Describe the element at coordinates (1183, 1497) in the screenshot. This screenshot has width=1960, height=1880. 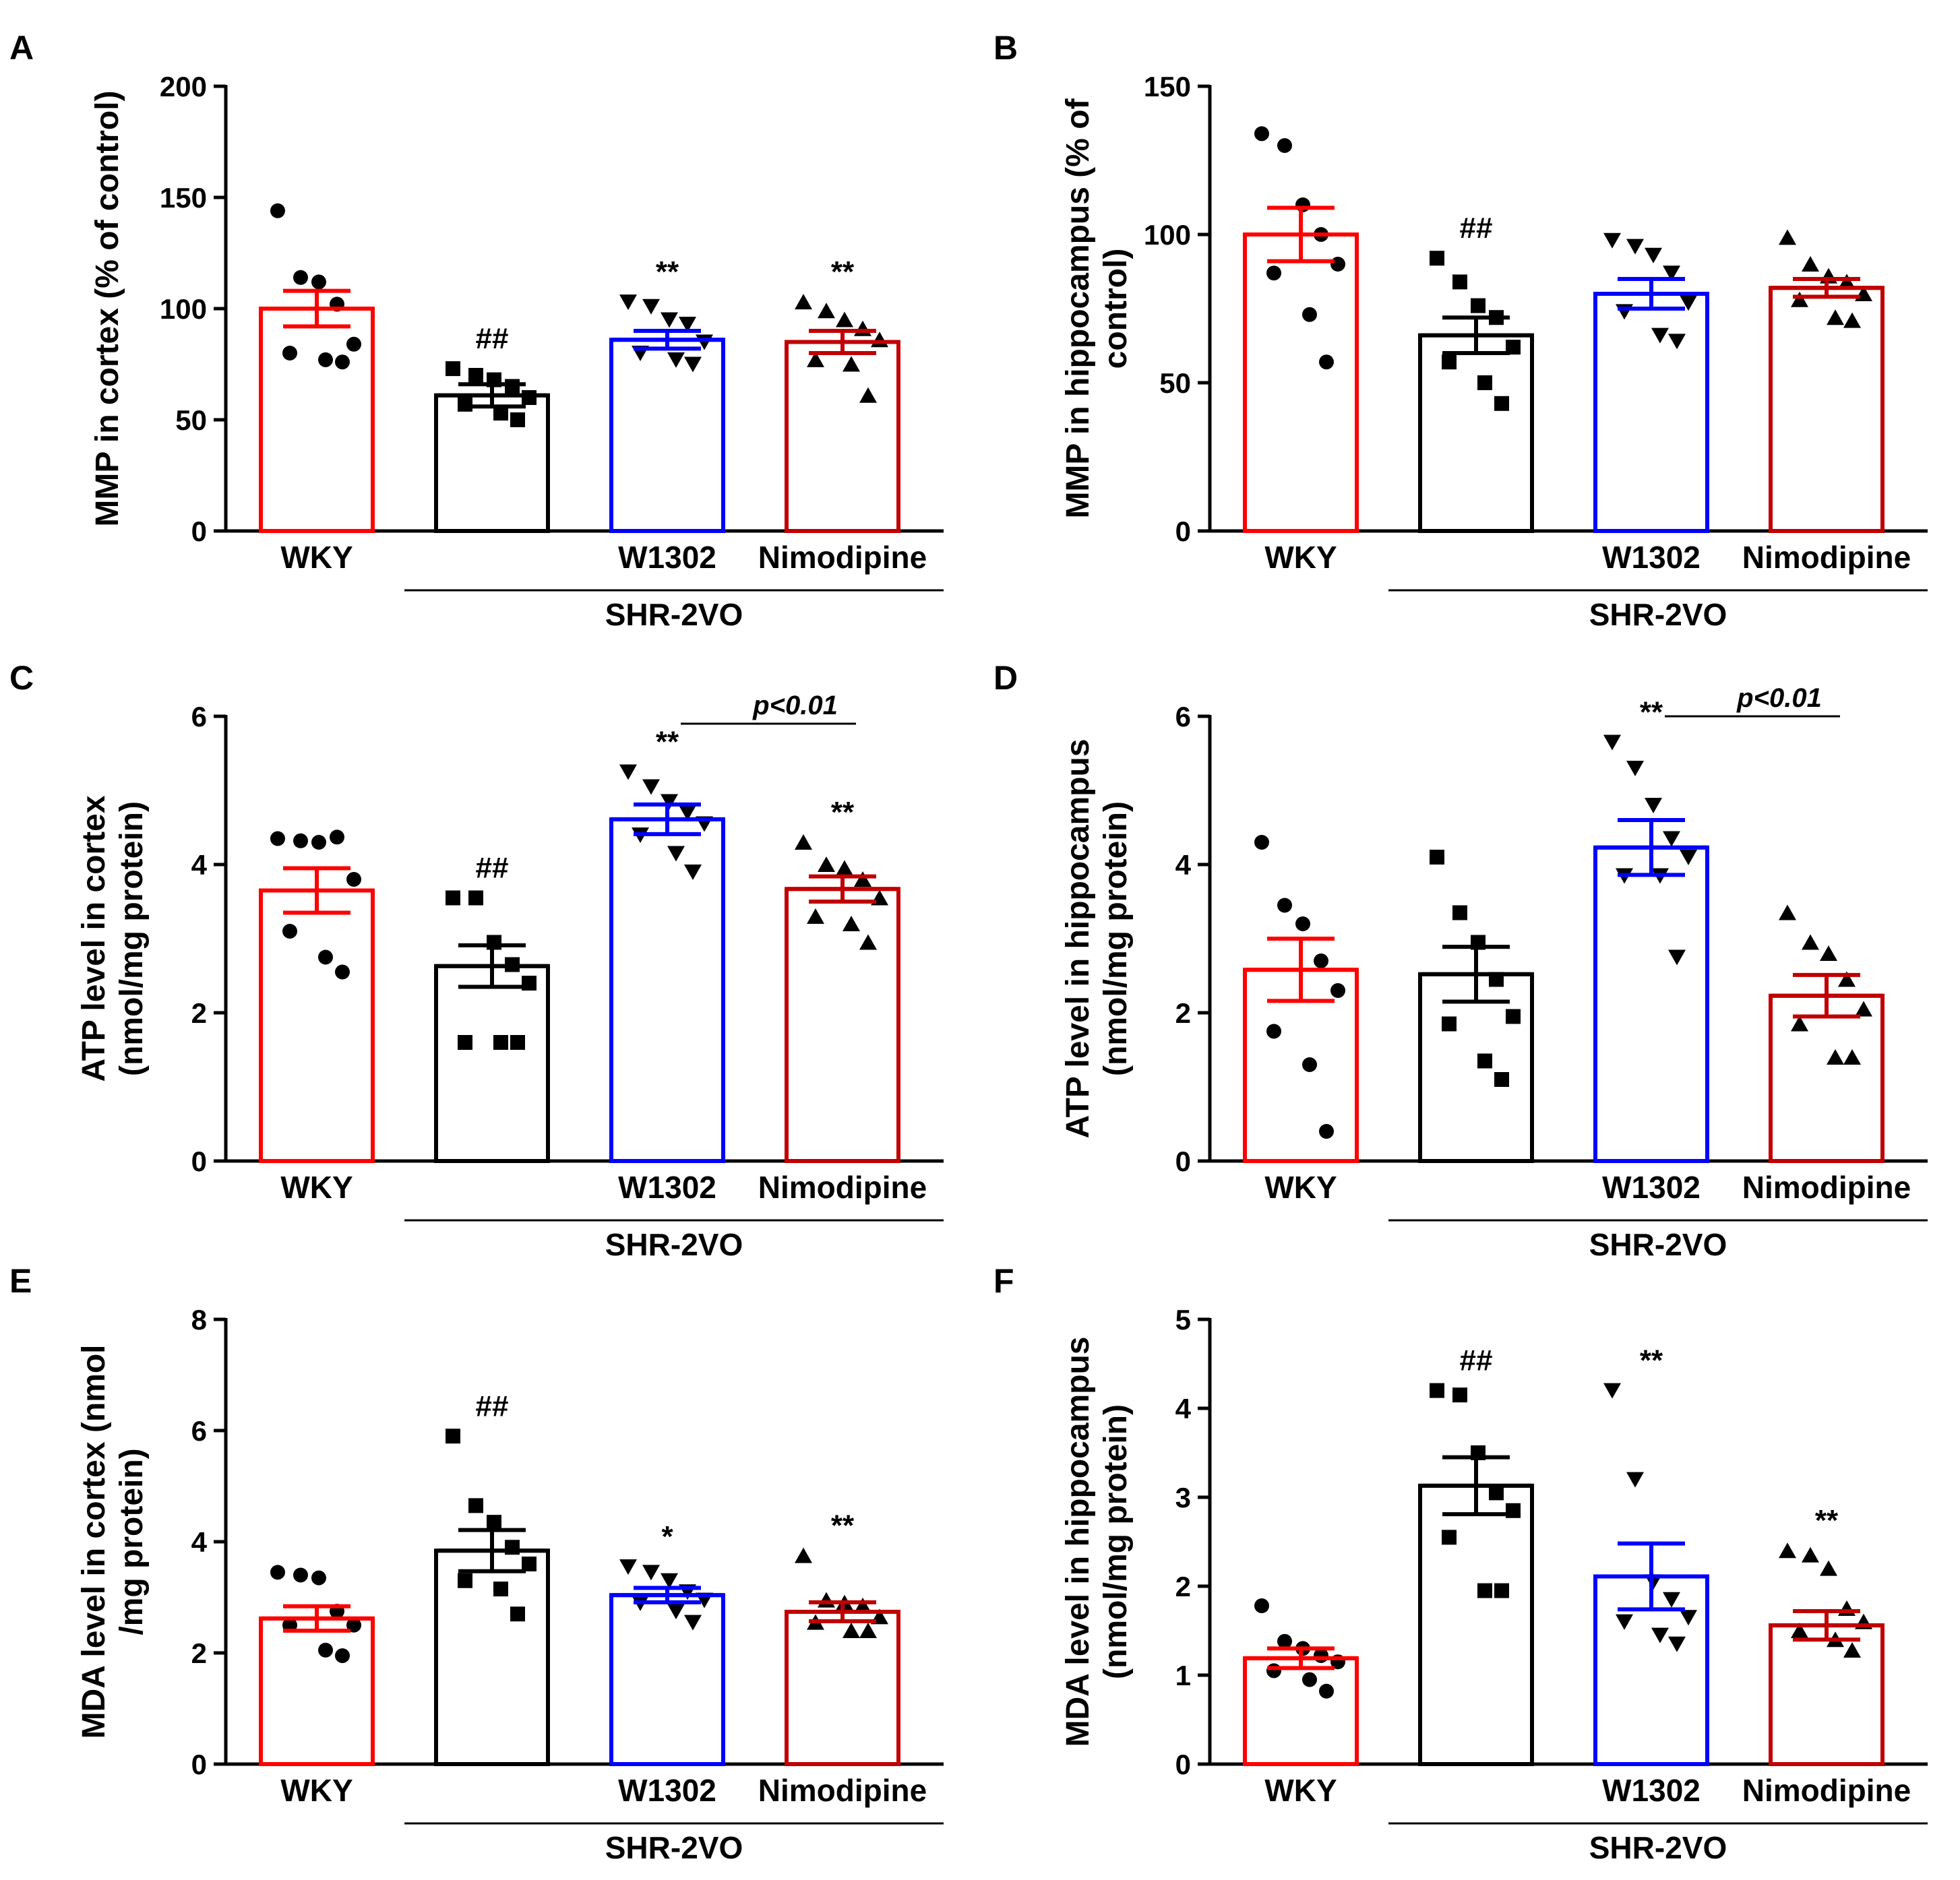
I see `y-tick-label: 3` at that location.